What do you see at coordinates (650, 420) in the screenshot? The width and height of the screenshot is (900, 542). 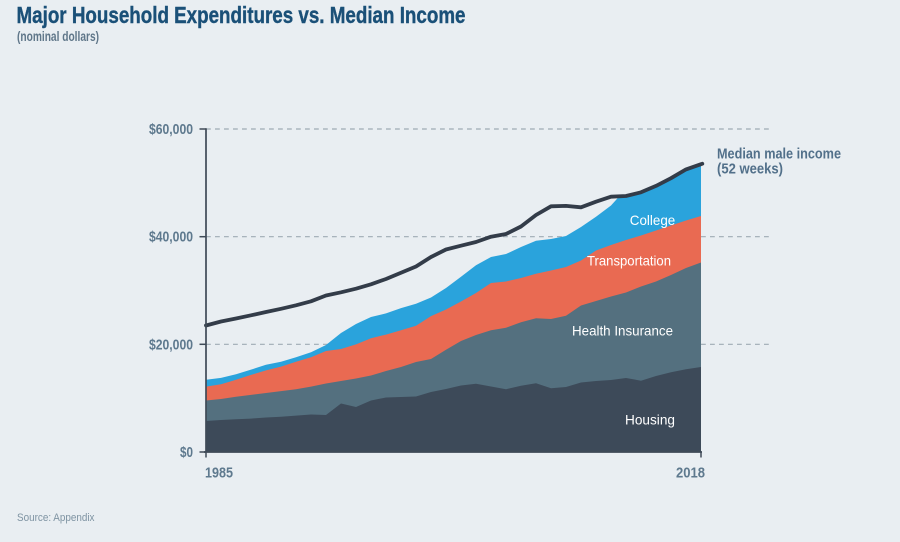 I see `svg-text: Housing` at bounding box center [650, 420].